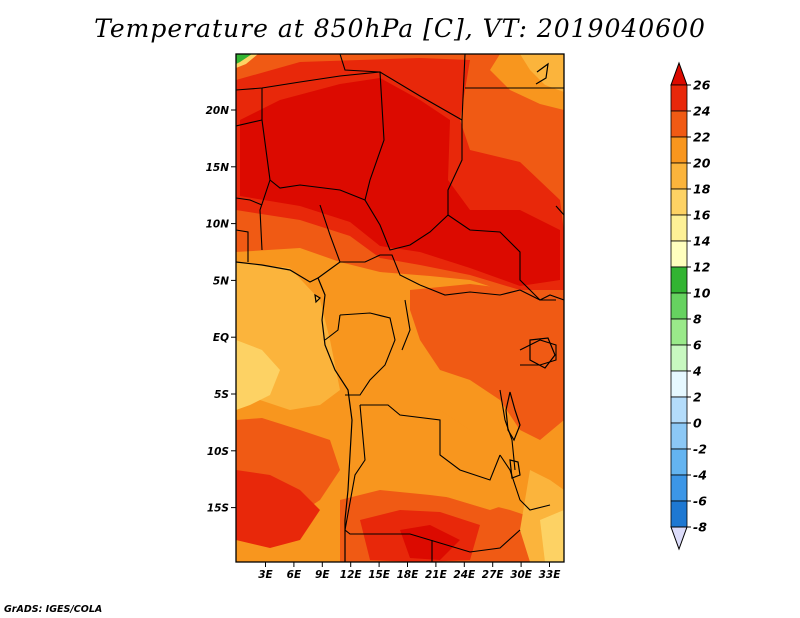  I want to click on lon-tick-label: 30E, so click(521, 575).